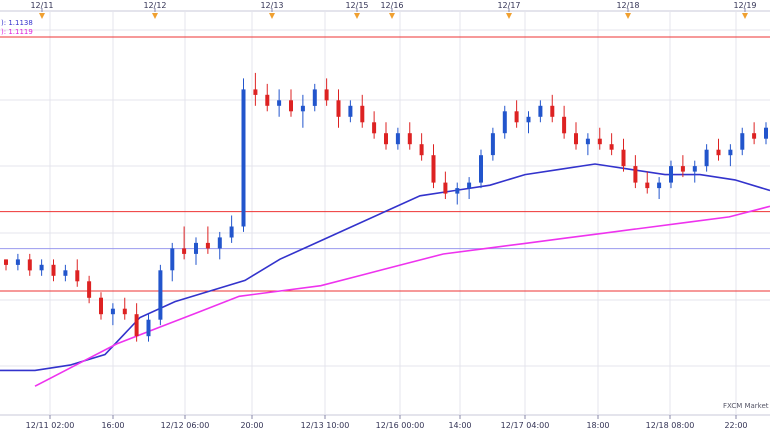  Describe the element at coordinates (627, 5) in the screenshot. I see `top-date-label: 12/18` at that location.